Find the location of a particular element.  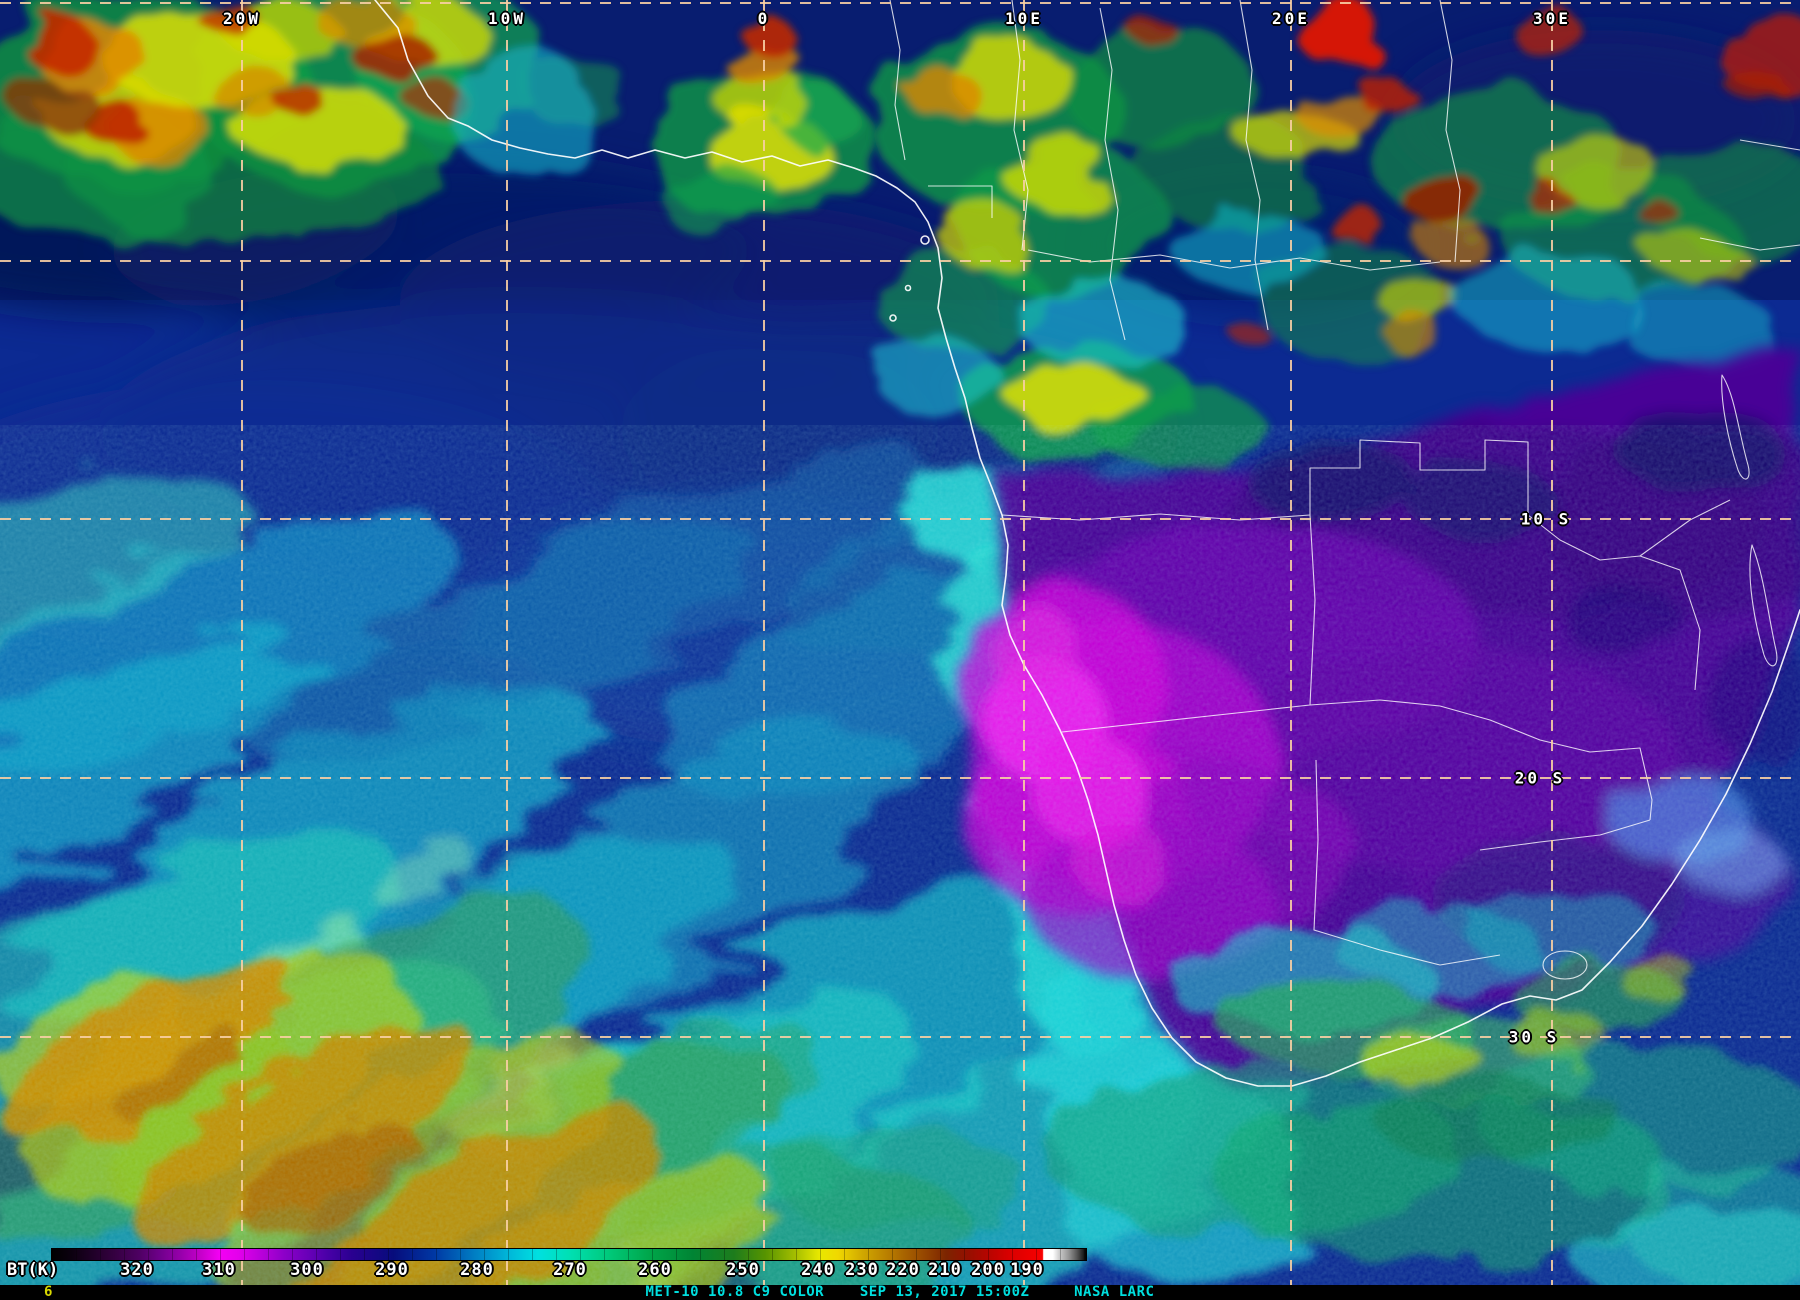

latitude-label: 10 S is located at coordinates (1546, 519).